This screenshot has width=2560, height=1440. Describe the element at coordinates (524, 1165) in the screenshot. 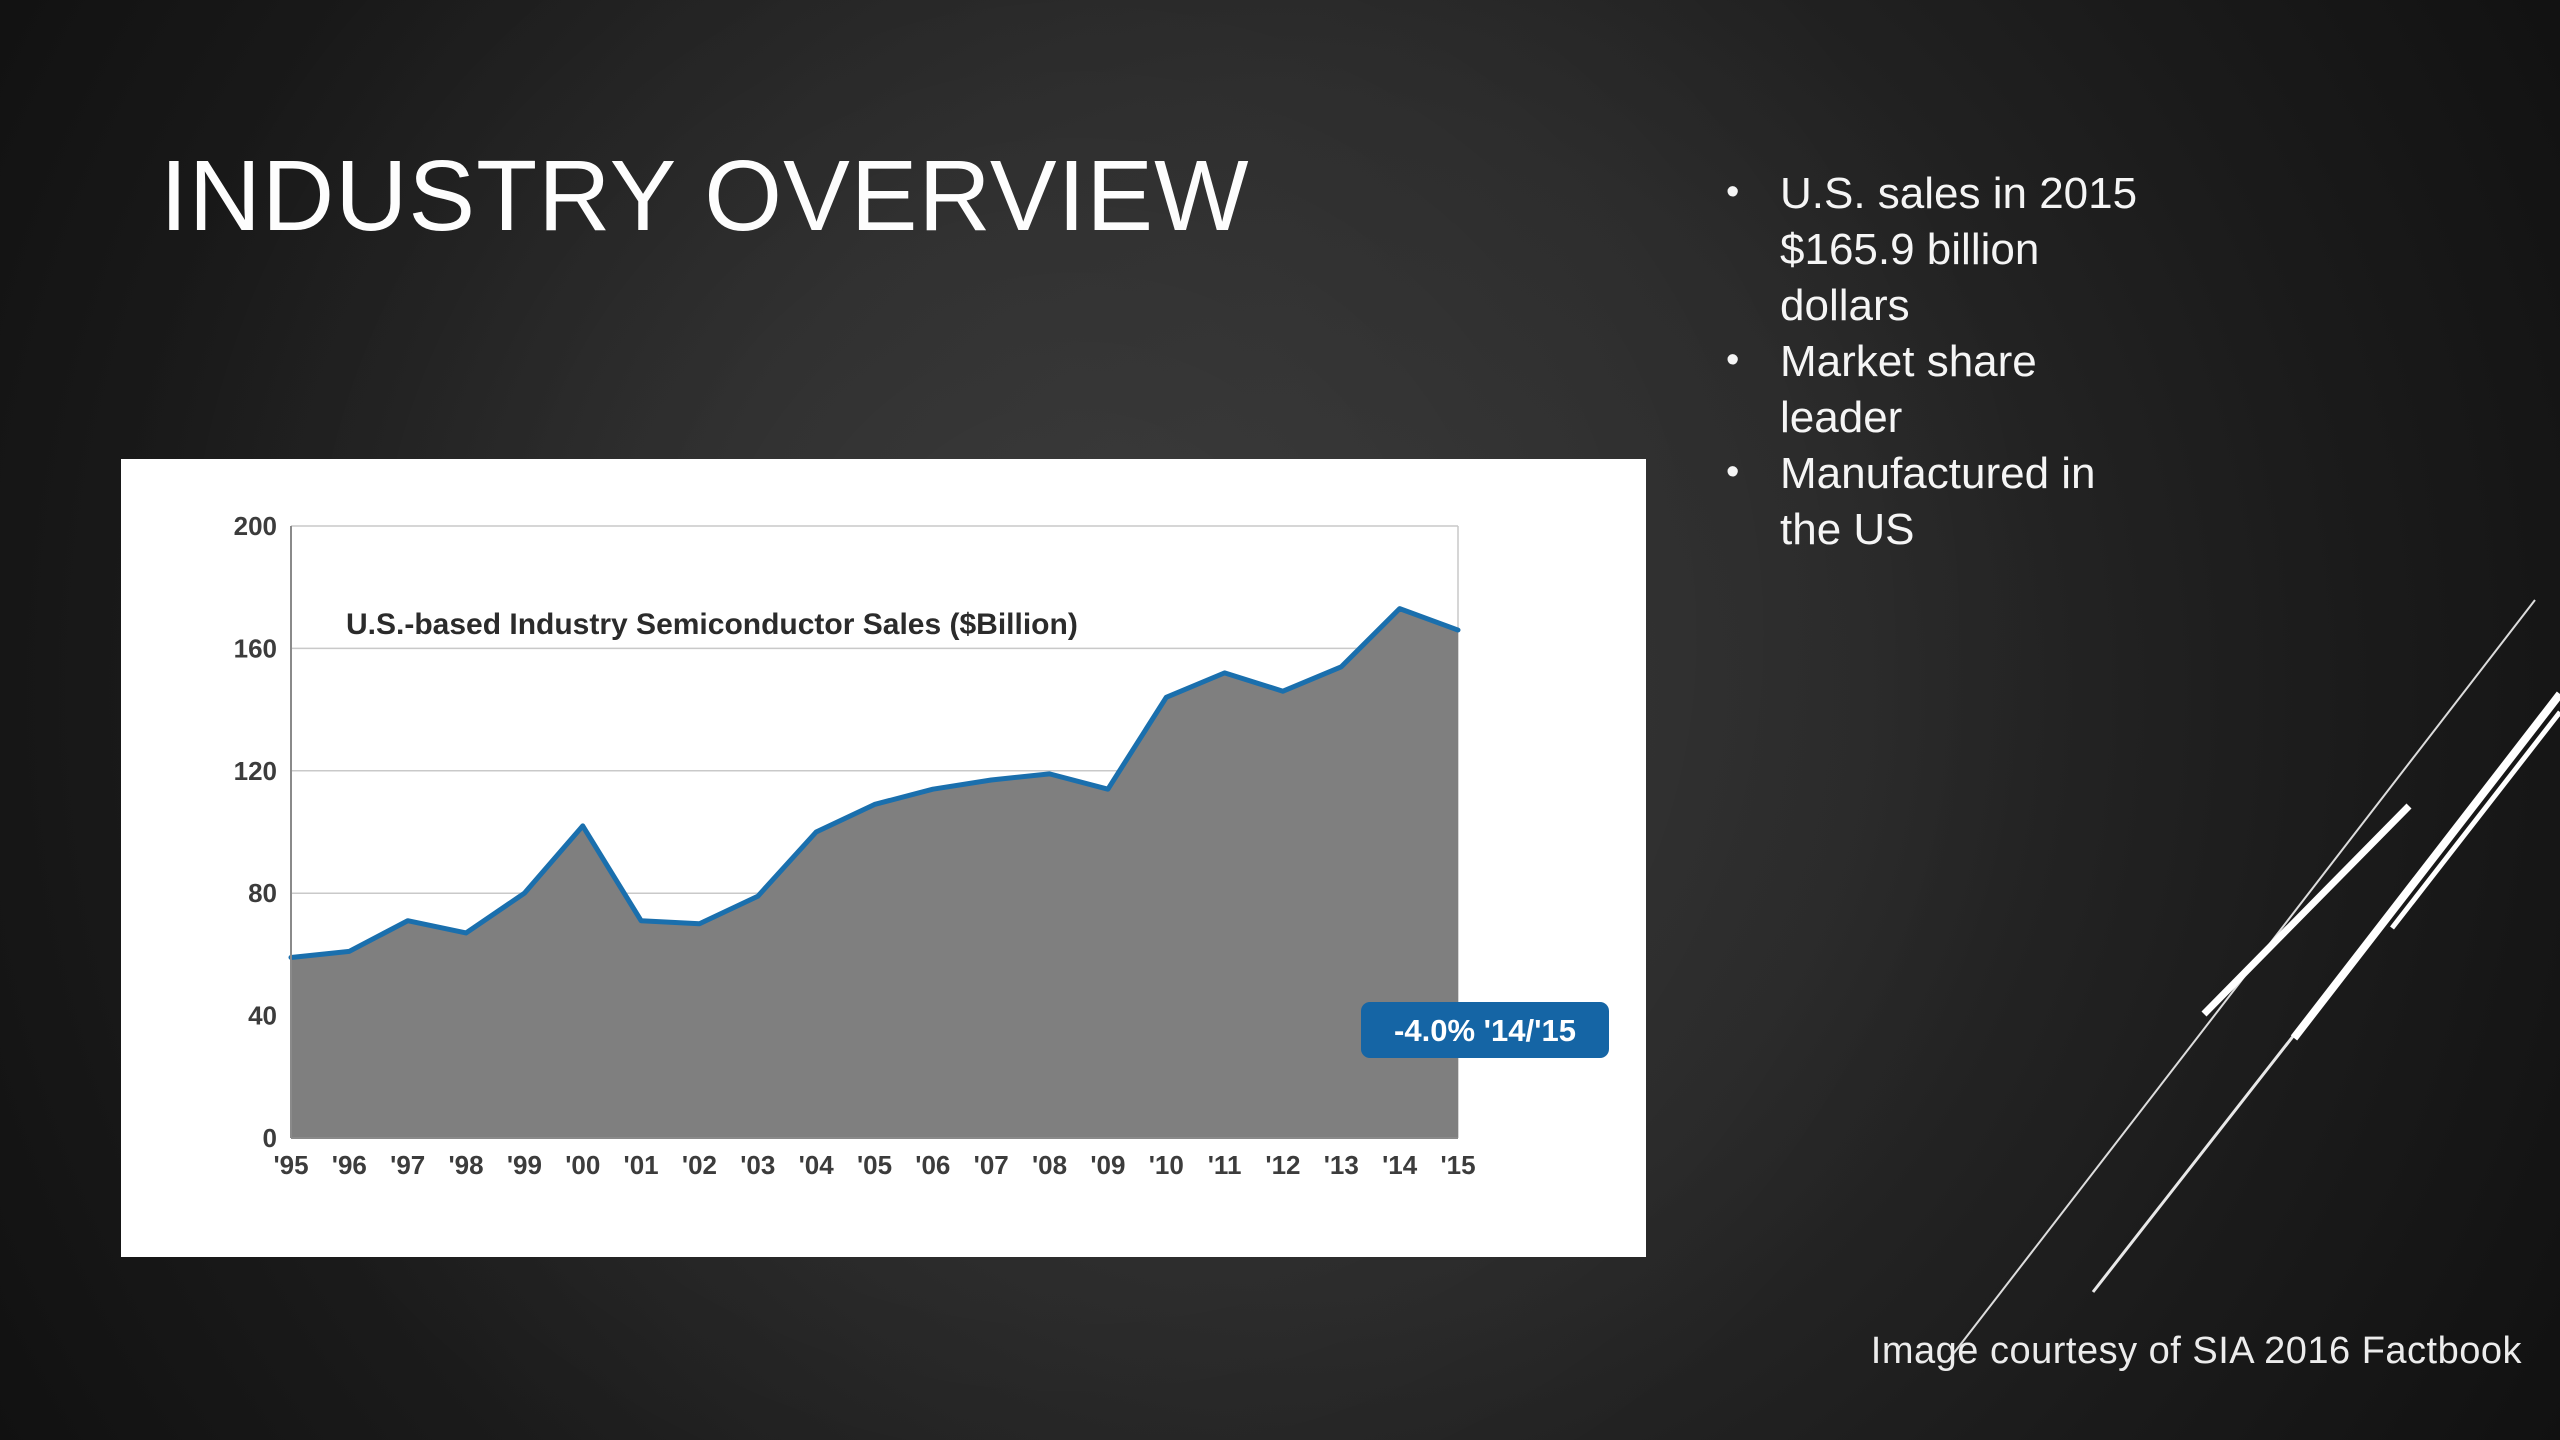

I see `svg-text: '99` at that location.